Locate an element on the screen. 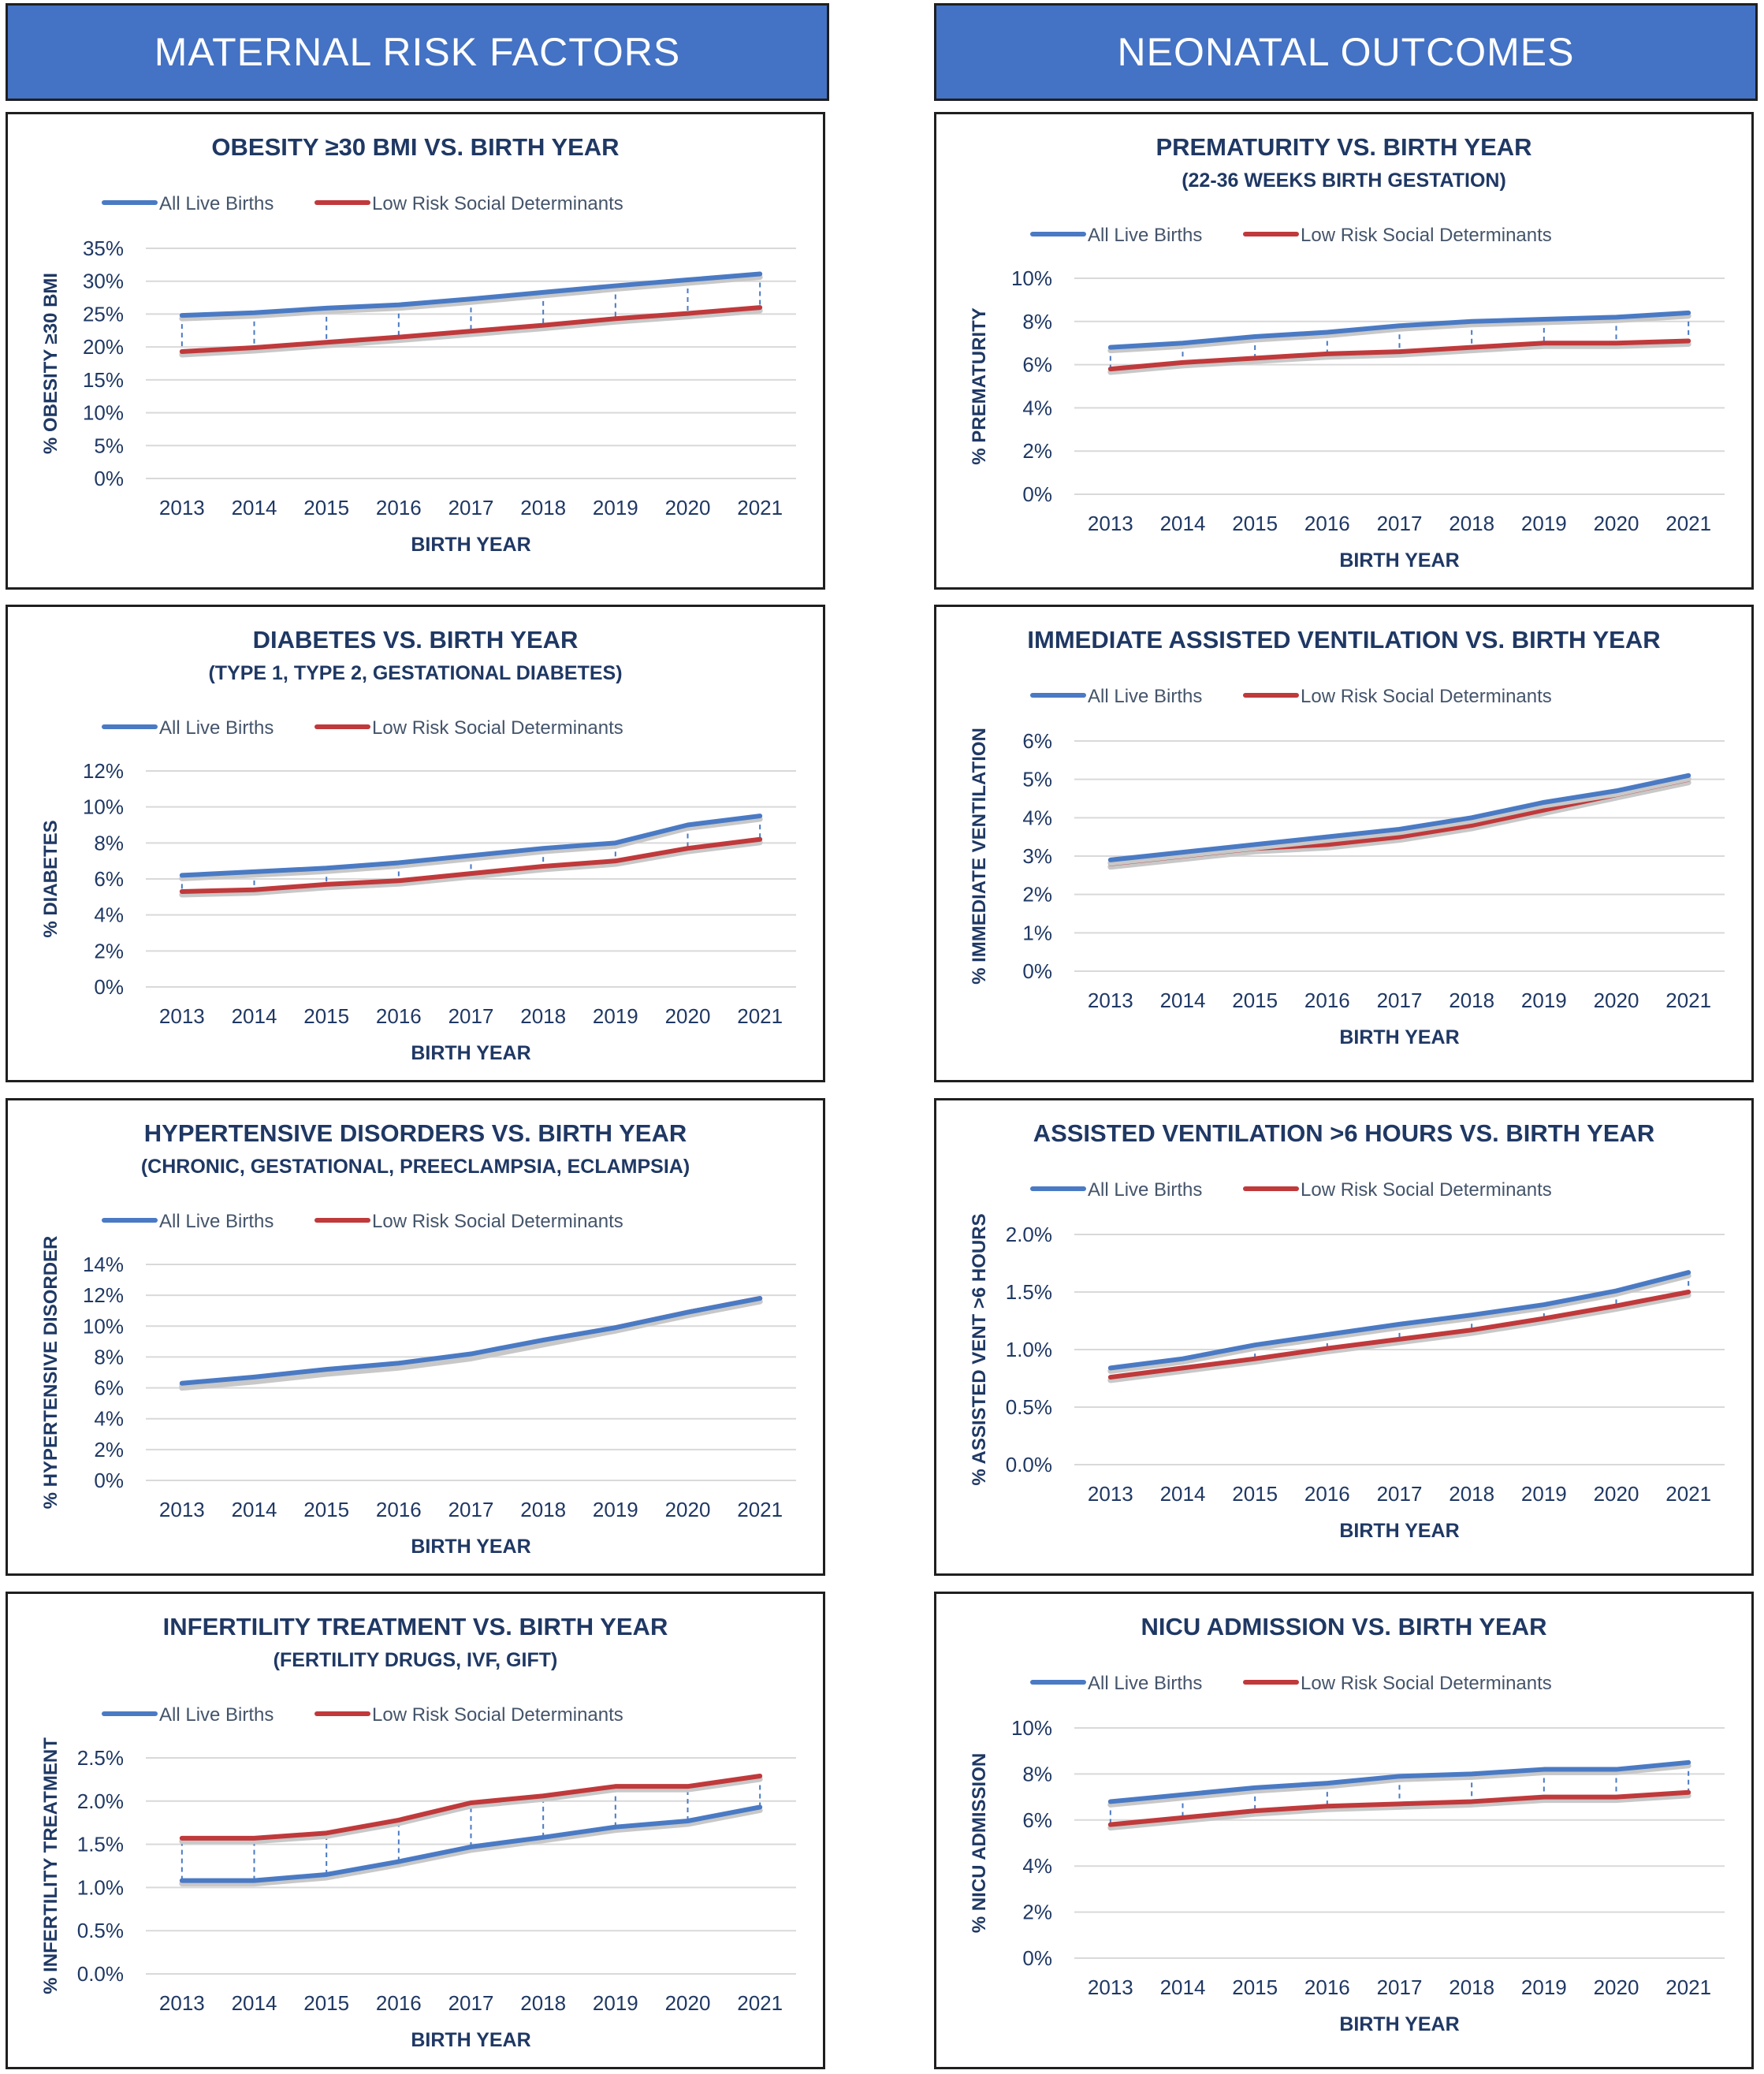 This screenshot has width=1764, height=2074. y-axis-label: % NICU ADMISSION is located at coordinates (979, 1843).